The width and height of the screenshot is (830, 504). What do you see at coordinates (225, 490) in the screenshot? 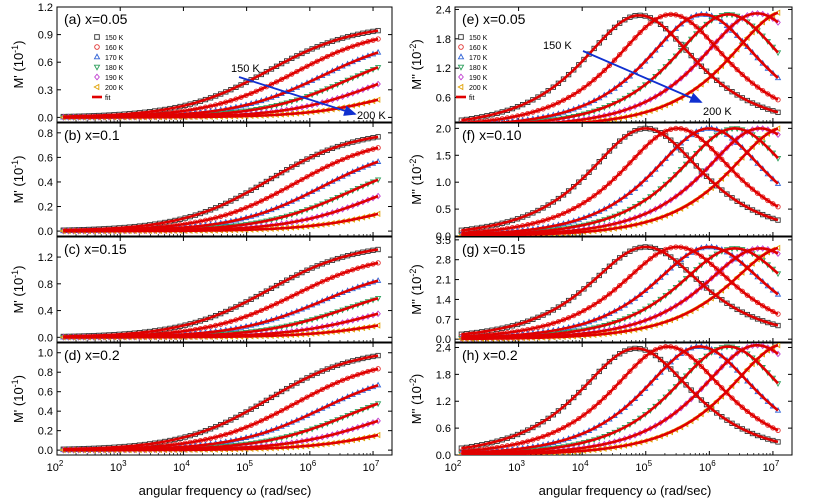
I see `x-axis-label-left: angular frequency ω (rad/sec)` at bounding box center [225, 490].